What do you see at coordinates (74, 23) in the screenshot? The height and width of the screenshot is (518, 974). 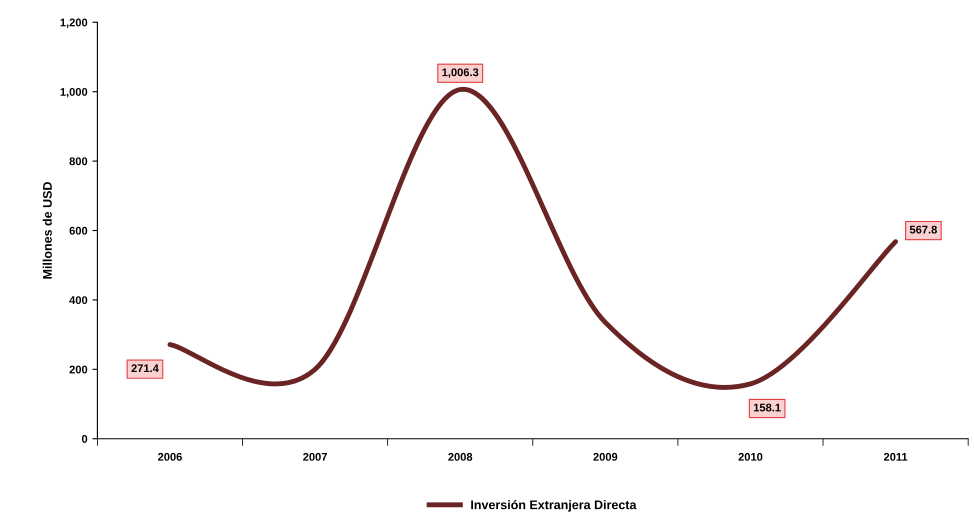 I see `y-tick-label: 1,200` at bounding box center [74, 23].